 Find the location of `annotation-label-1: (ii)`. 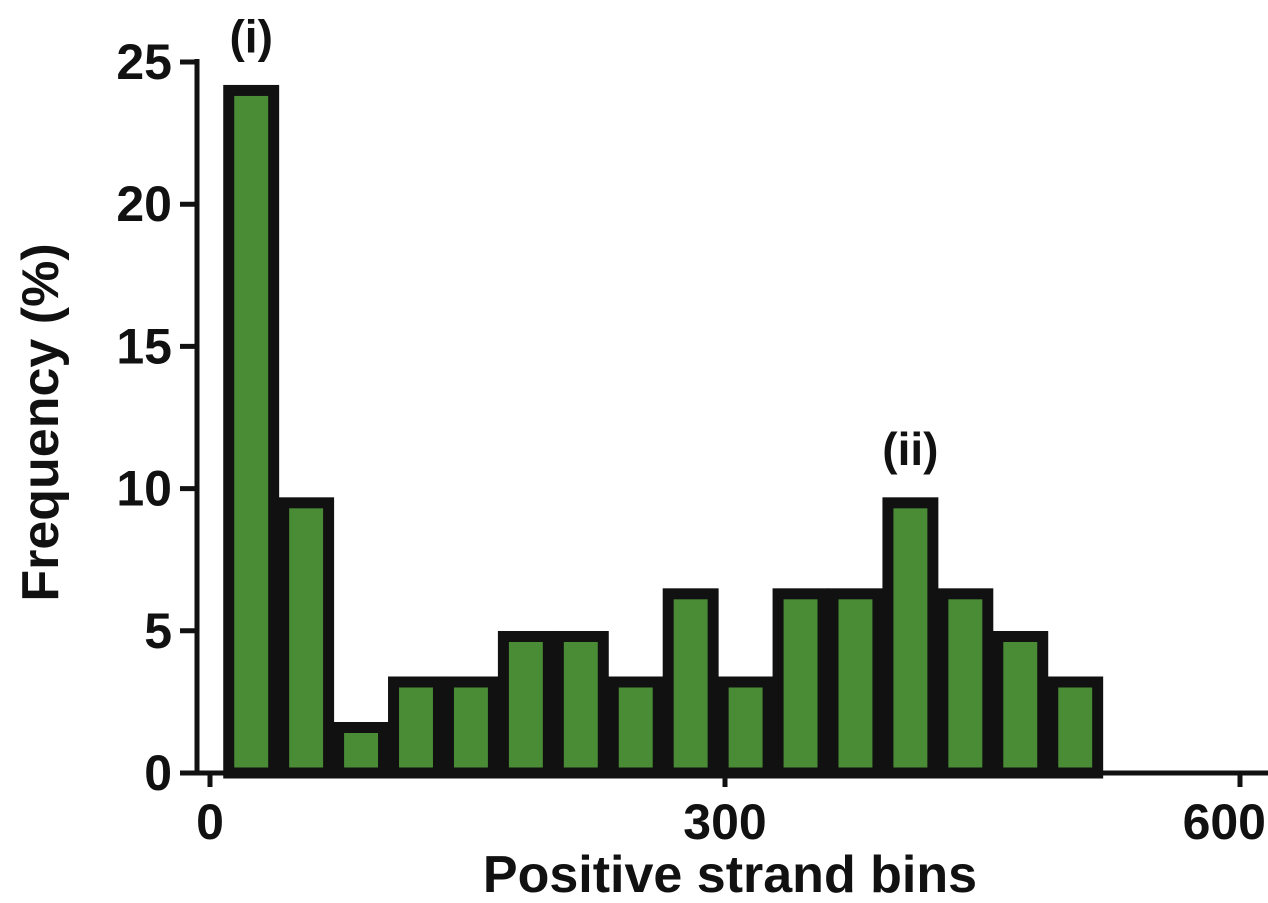

annotation-label-1: (ii) is located at coordinates (910, 449).